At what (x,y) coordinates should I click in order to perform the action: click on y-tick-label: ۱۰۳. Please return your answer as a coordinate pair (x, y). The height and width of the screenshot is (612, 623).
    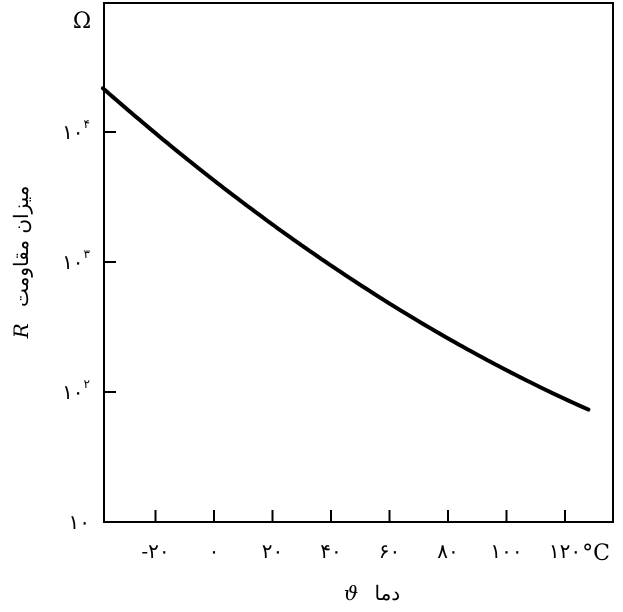
    Looking at the image, I should click on (76, 260).